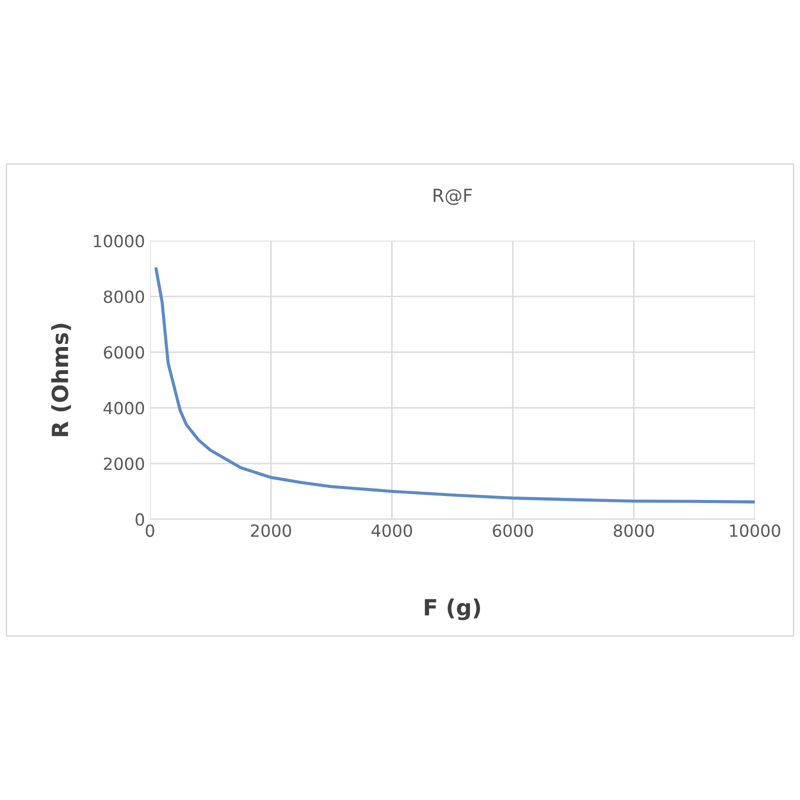 This screenshot has width=800, height=800. Describe the element at coordinates (755, 530) in the screenshot. I see `x-tick-label: 10000` at that location.